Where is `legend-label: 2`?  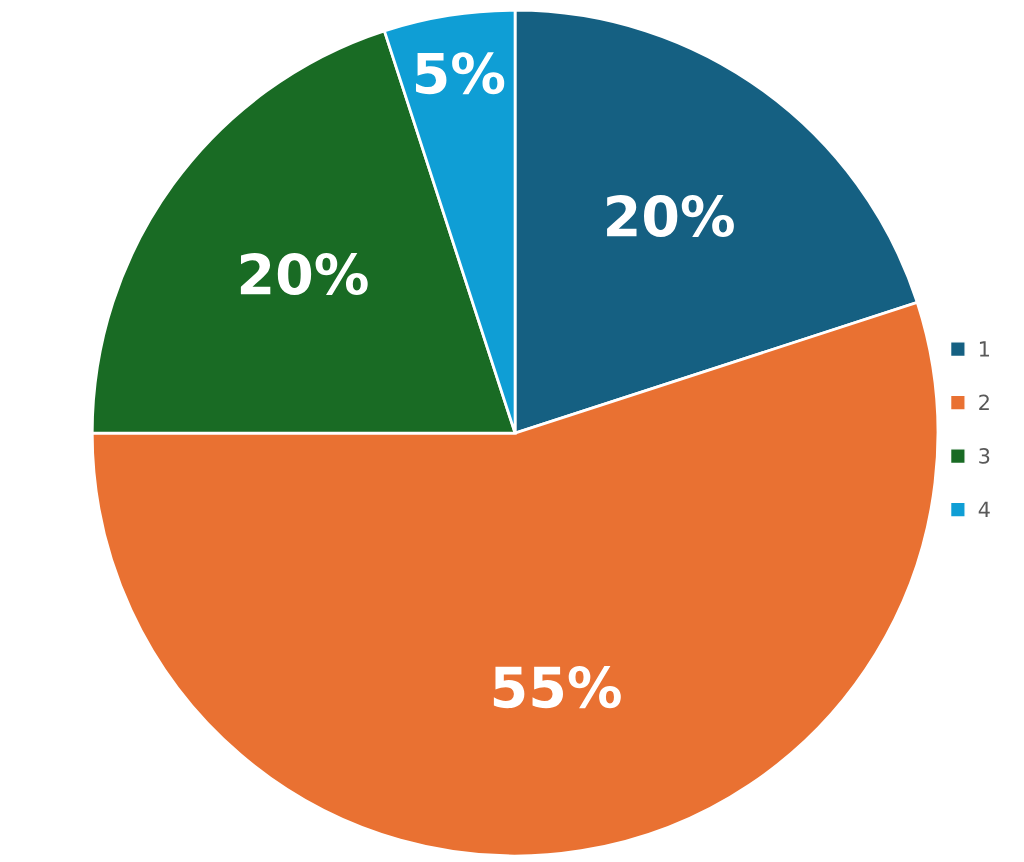 legend-label: 2 is located at coordinates (984, 402).